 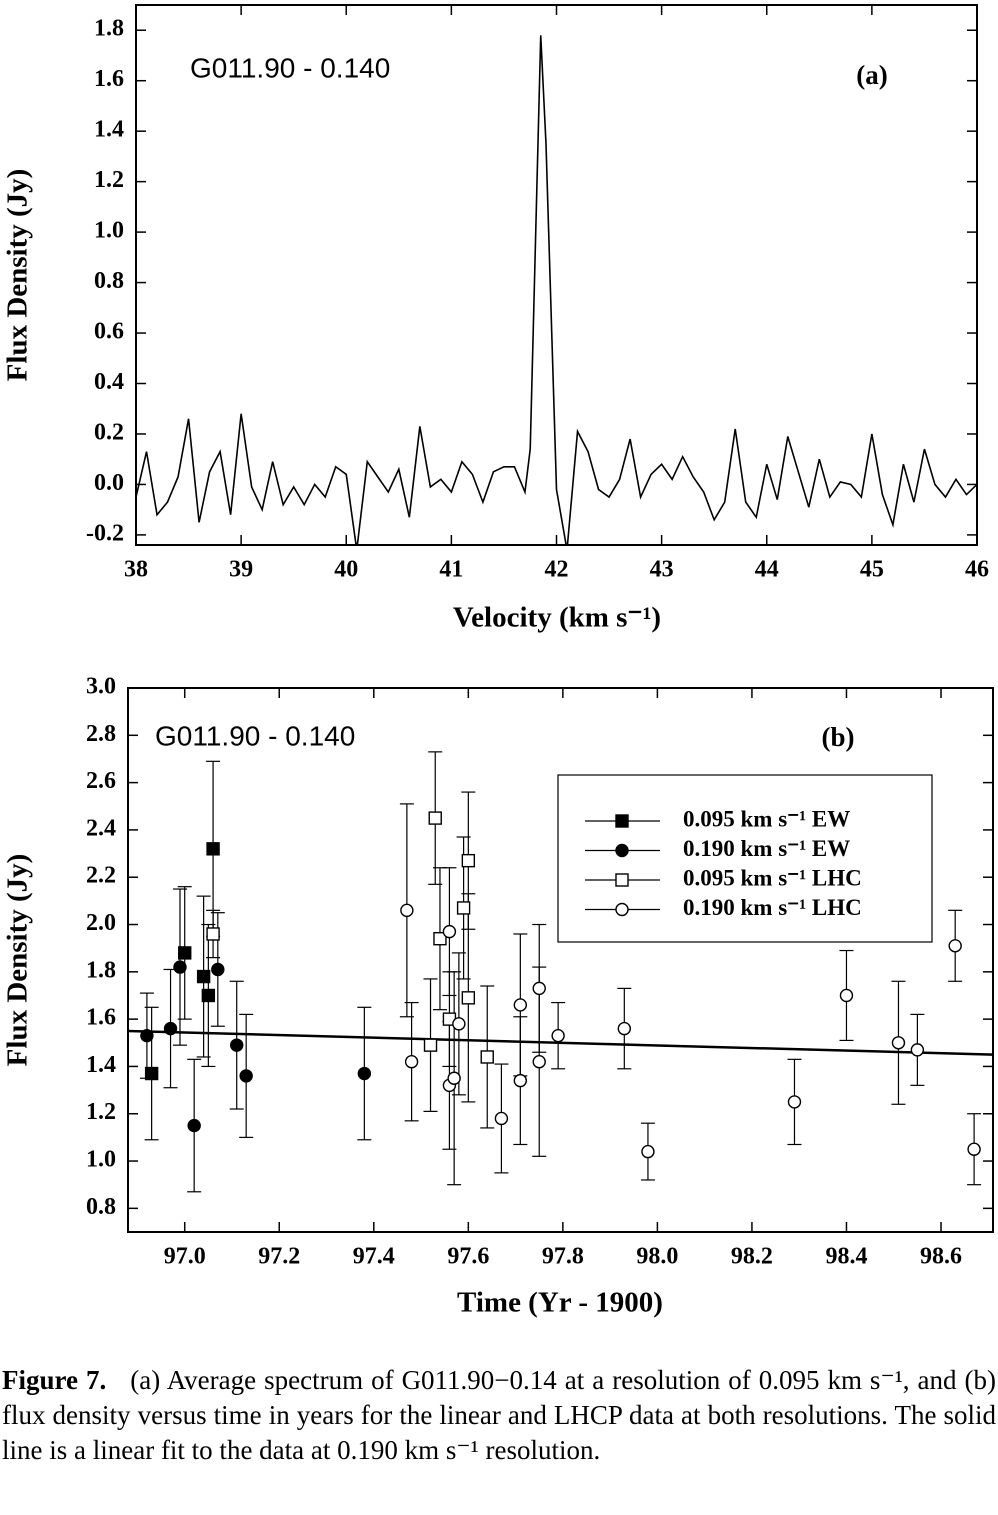 I want to click on x-tick-label: 97.0, so click(x=185, y=1257).